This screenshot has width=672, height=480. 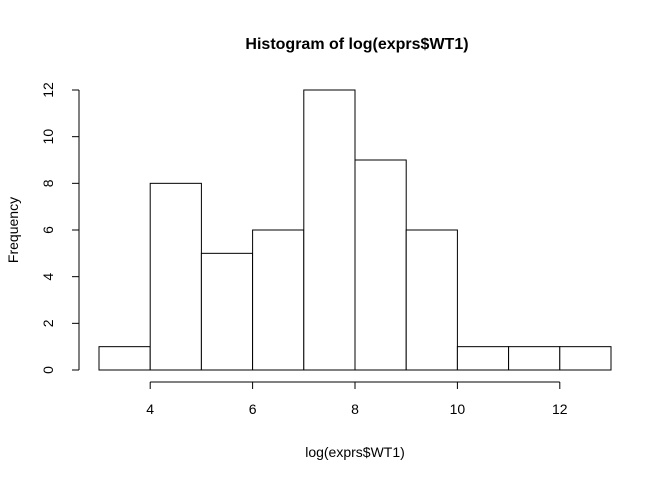 I want to click on chart-title: Histogram of log(exprs$WT1), so click(x=356, y=44).